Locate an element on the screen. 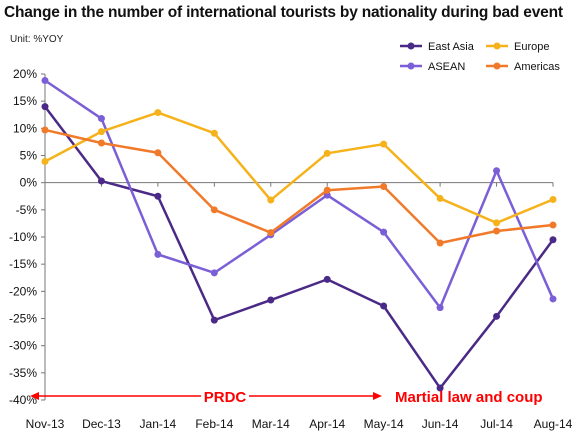 The image size is (580, 444). x-tick-label: Dec-13 is located at coordinates (101, 424).